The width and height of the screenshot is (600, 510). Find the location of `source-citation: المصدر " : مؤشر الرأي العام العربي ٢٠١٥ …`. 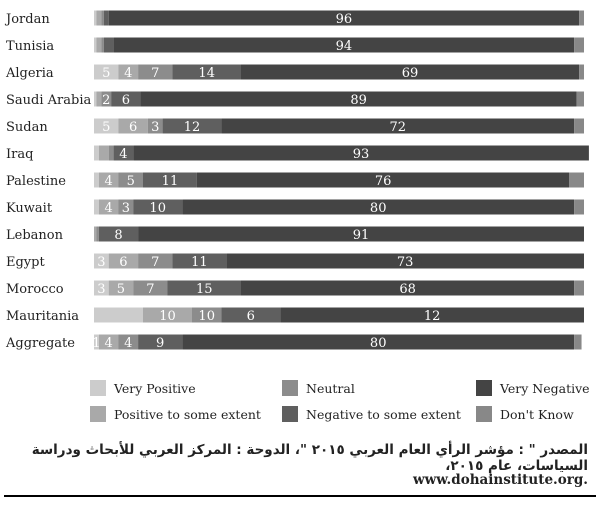

source-citation: المصدر " : مؤشر الرأي العام العربي ٢٠١٥ … is located at coordinates (309, 458).